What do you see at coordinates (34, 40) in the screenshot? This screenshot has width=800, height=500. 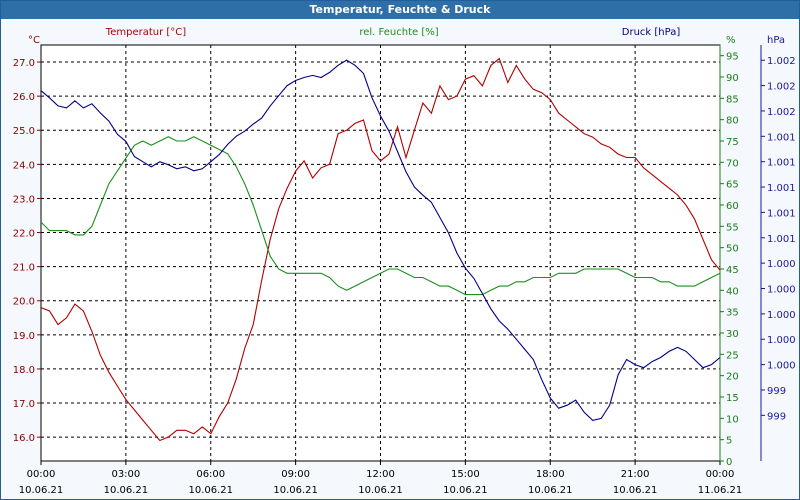 I see `temperature-axis-unit: °C` at bounding box center [34, 40].